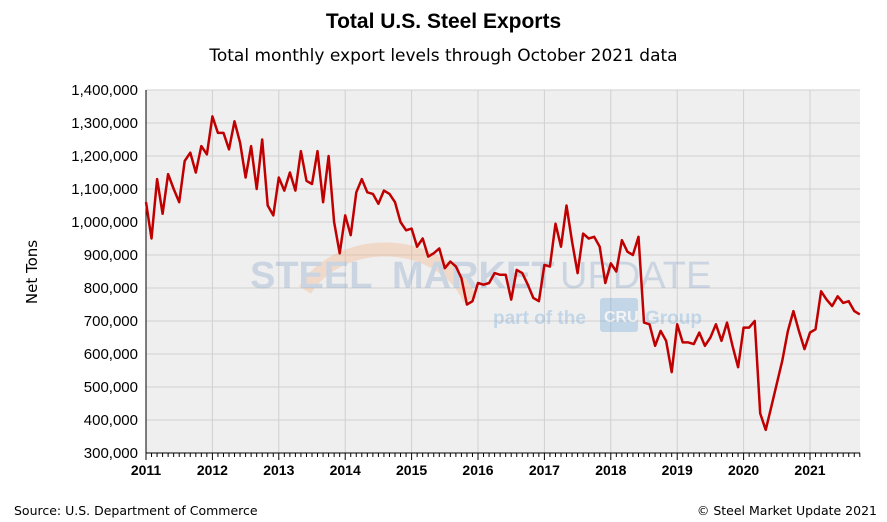  Describe the element at coordinates (278, 470) in the screenshot. I see `x-tick-label: 2013` at that location.